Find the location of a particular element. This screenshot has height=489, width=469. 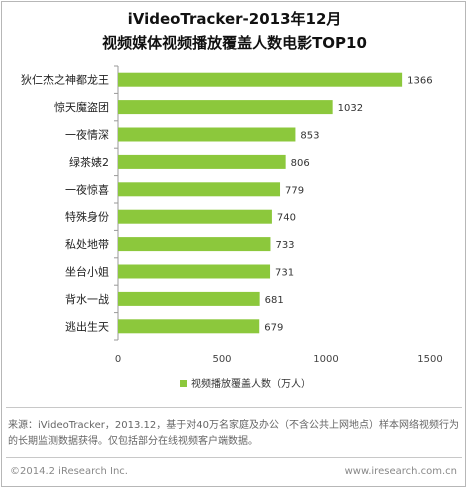

category-label: 绿茶婊2 is located at coordinates (89, 162).